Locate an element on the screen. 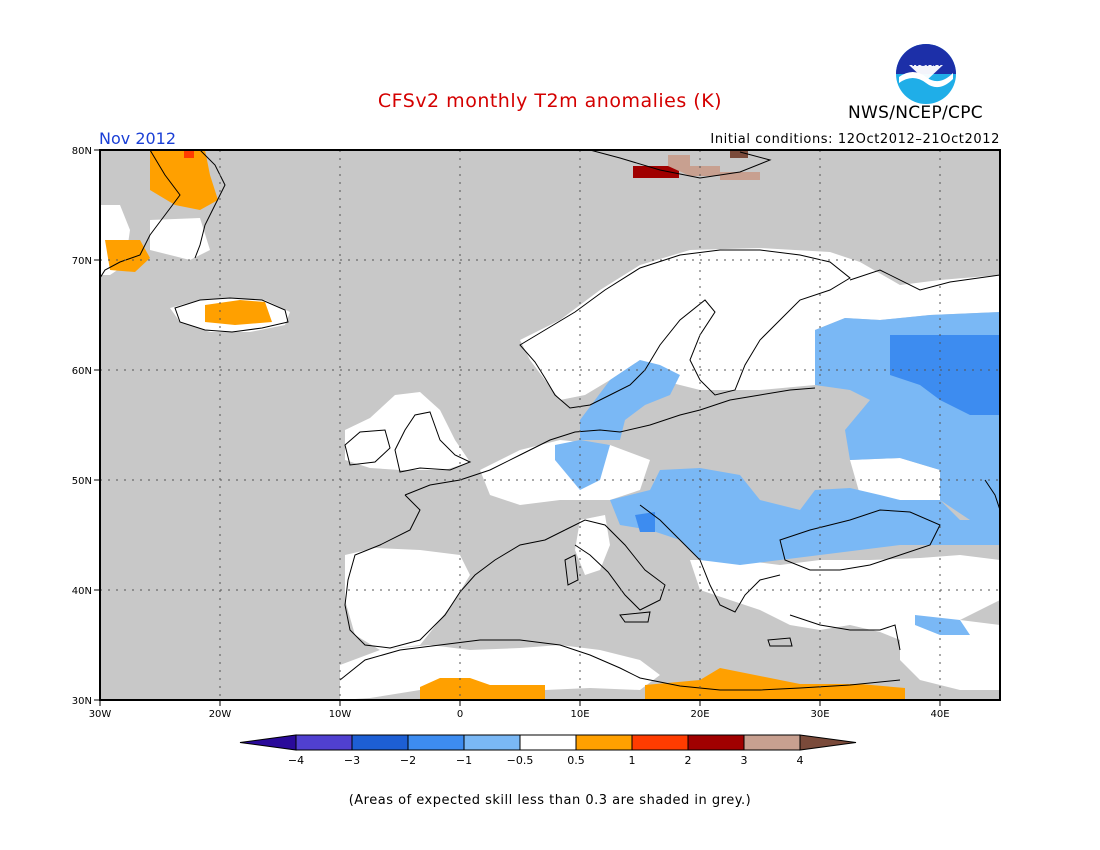 The image size is (1100, 850). svg-text: NOAA is located at coordinates (926, 64).